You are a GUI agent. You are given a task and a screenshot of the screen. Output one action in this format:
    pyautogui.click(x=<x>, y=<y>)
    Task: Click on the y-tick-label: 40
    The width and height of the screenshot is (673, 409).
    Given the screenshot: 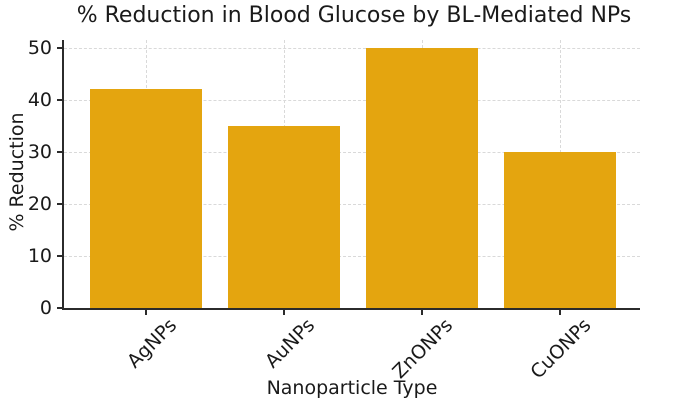 What is the action you would take?
    pyautogui.click(x=39, y=99)
    